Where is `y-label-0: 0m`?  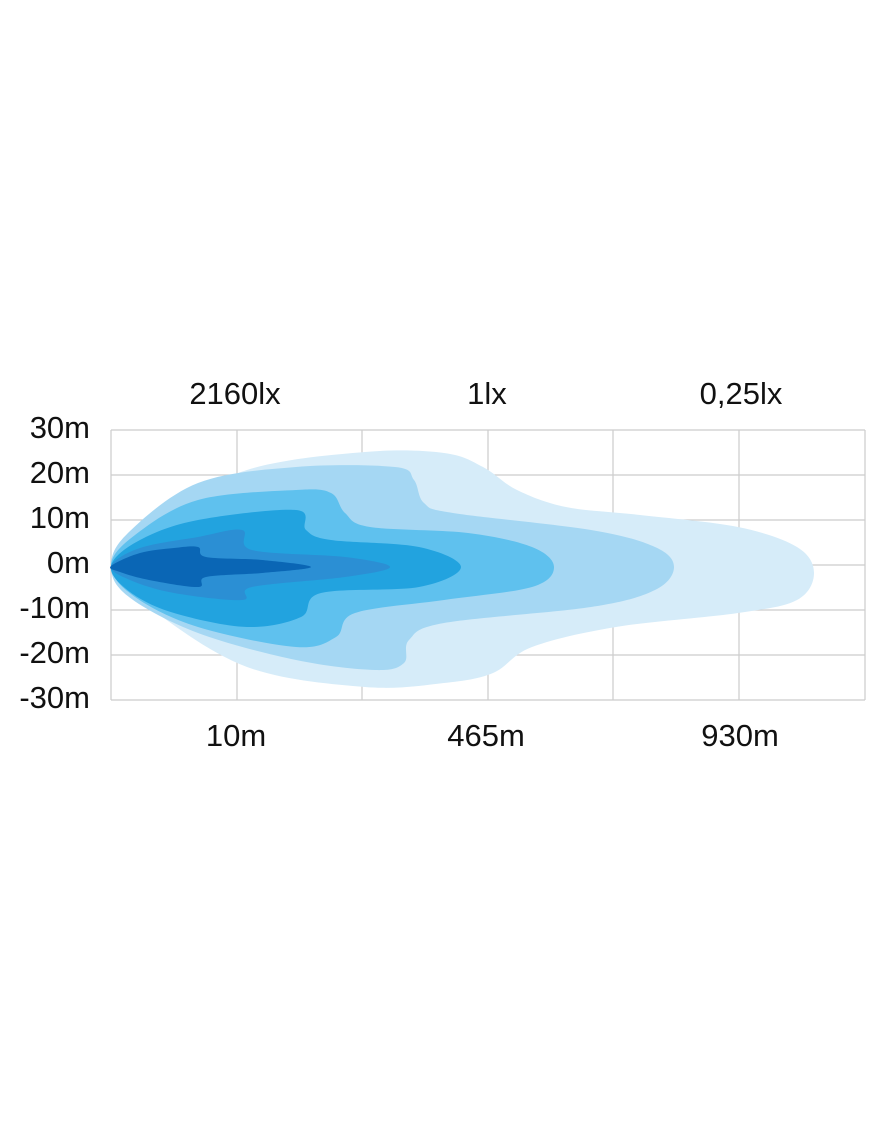
y-label-0: 0m is located at coordinates (68, 562).